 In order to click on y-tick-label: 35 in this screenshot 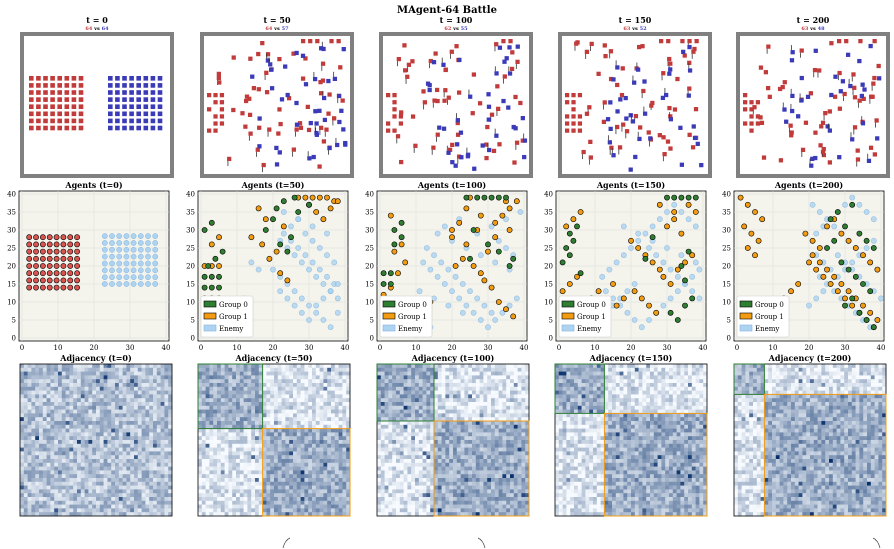, I will do `click(548, 213)`.